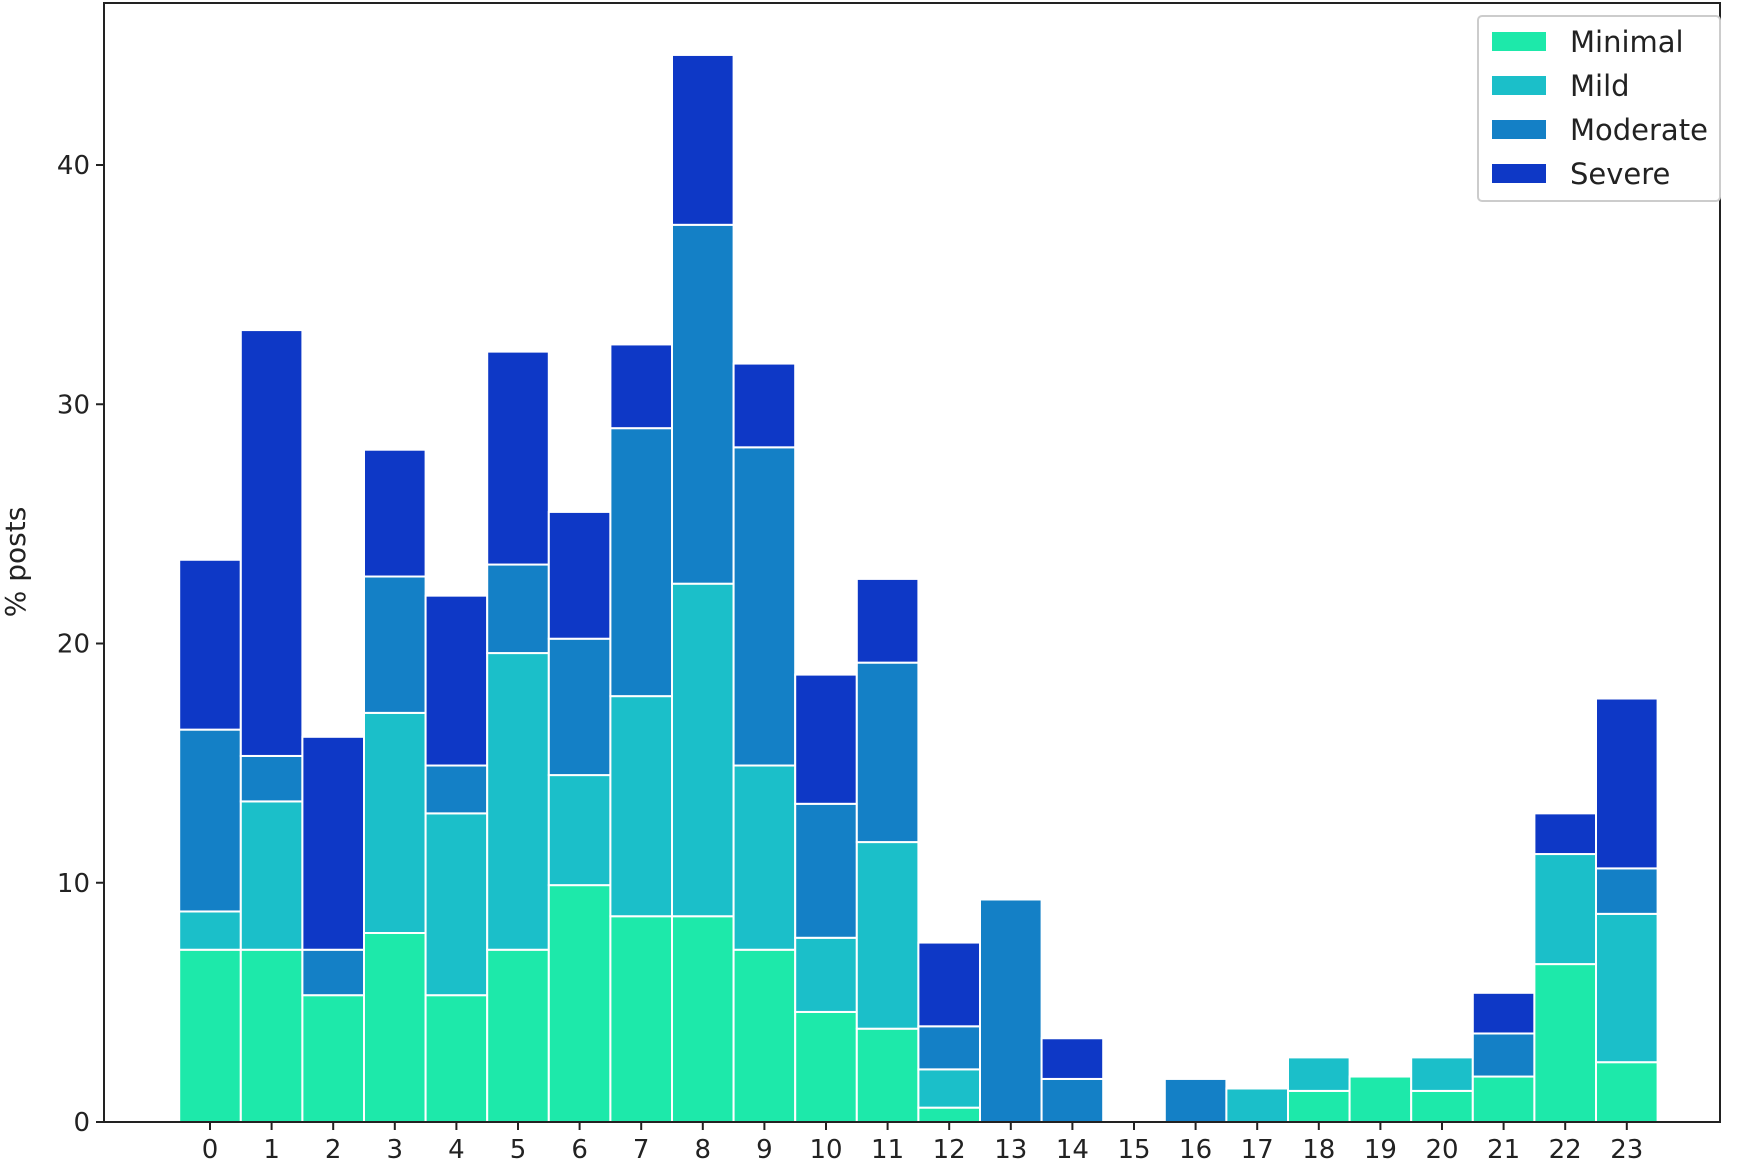  What do you see at coordinates (1519, 85) in the screenshot?
I see `legend-swatch-mild` at bounding box center [1519, 85].